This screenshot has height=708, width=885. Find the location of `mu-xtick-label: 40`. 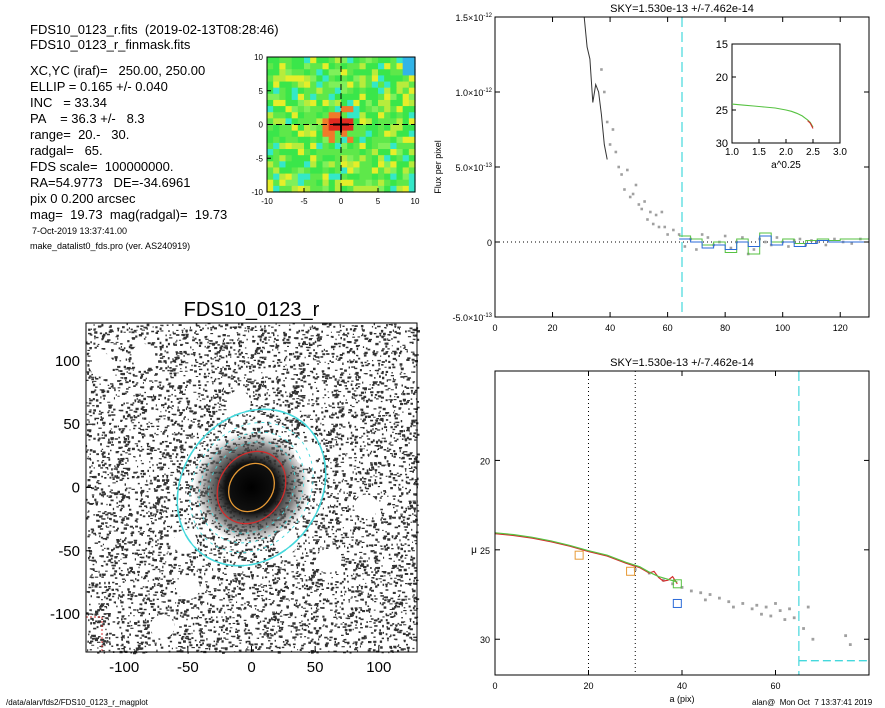

mu-xtick-label: 40 is located at coordinates (682, 686).